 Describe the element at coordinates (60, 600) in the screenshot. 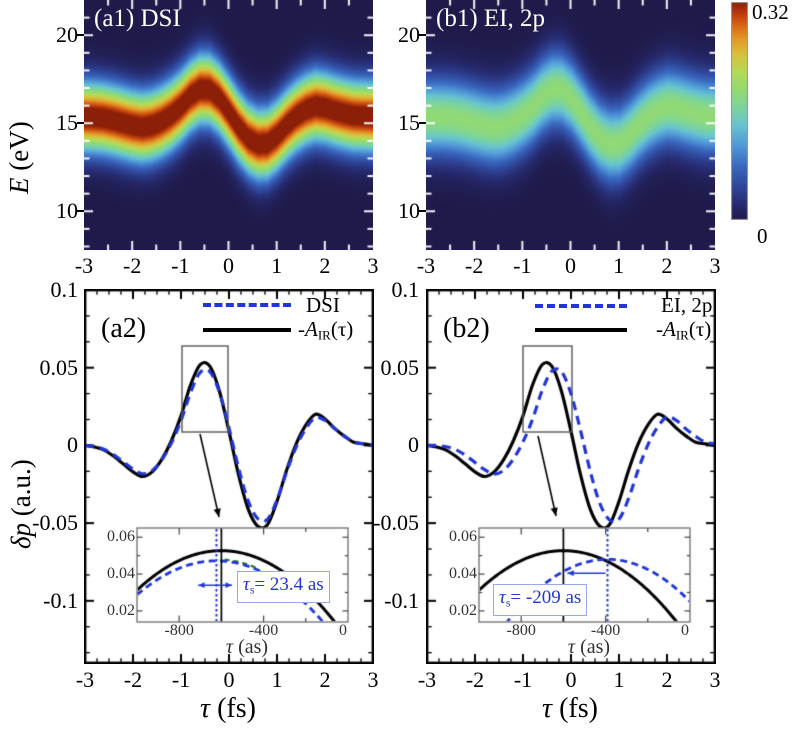

I see `lp-y-tick-a2--0.1: -0.1` at that location.